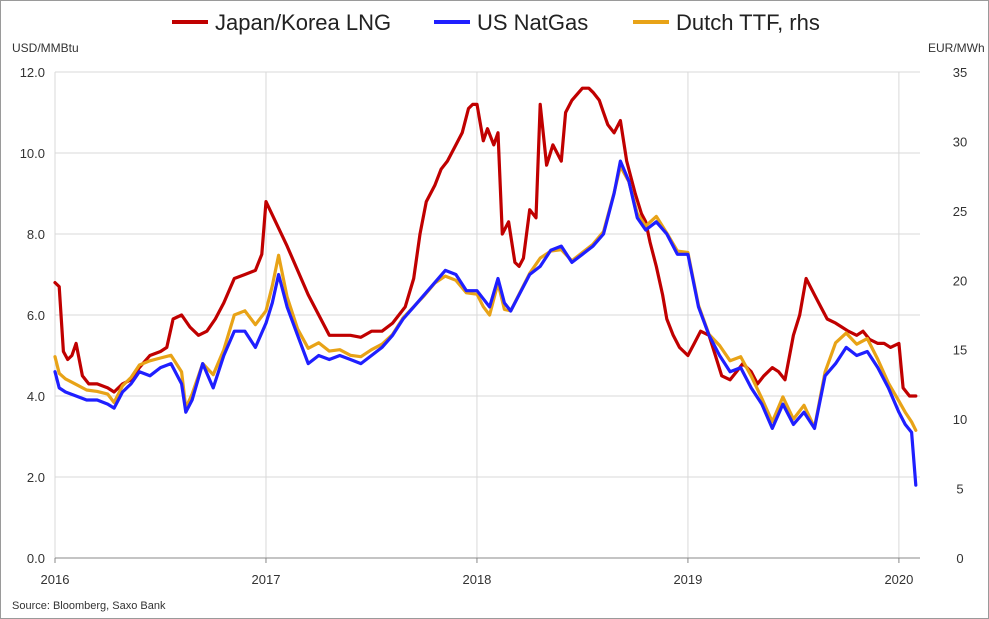  What do you see at coordinates (959, 489) in the screenshot?
I see `y-right-tick-label: 5` at bounding box center [959, 489].